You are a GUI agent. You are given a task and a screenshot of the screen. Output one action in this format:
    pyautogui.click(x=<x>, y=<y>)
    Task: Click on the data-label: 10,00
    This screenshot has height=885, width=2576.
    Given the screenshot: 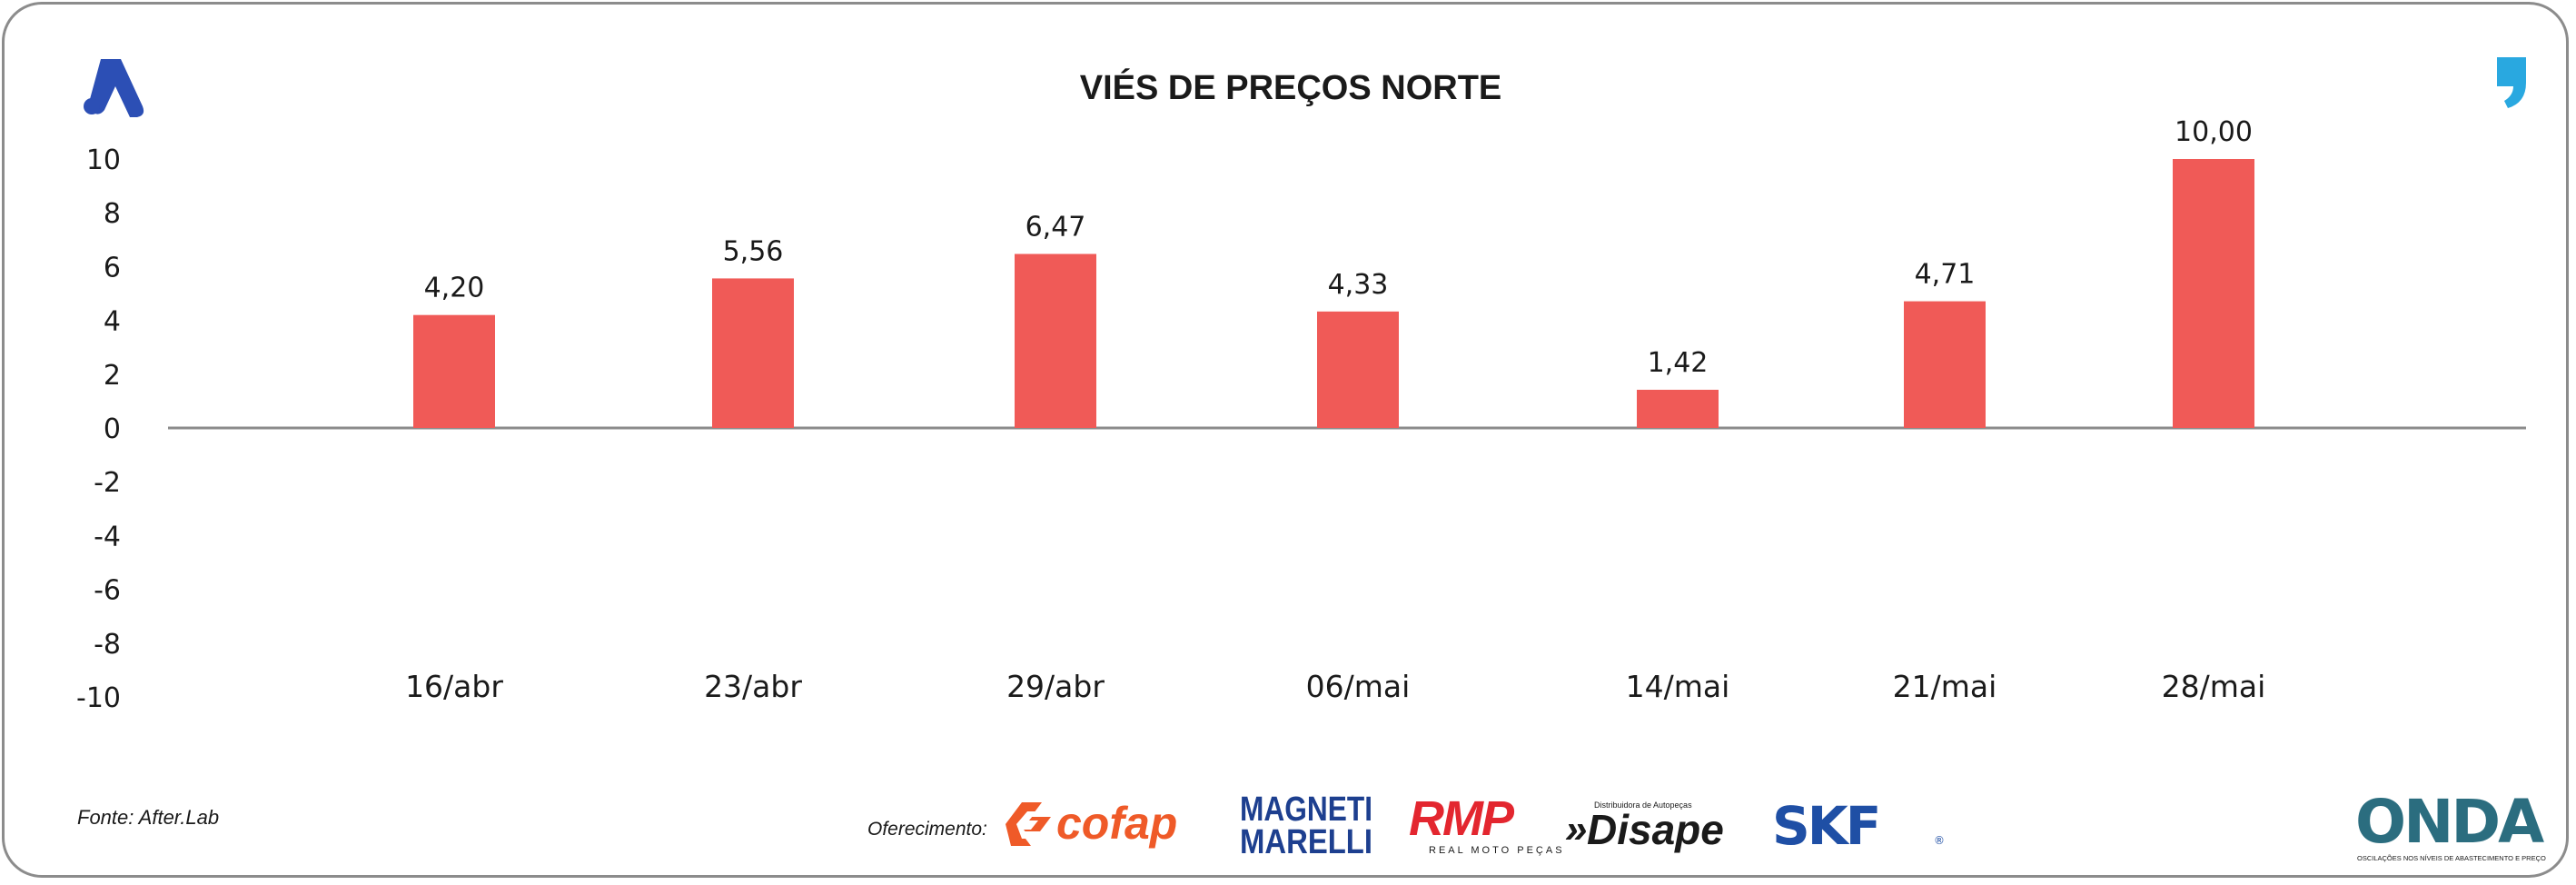 What is the action you would take?
    pyautogui.click(x=2214, y=132)
    